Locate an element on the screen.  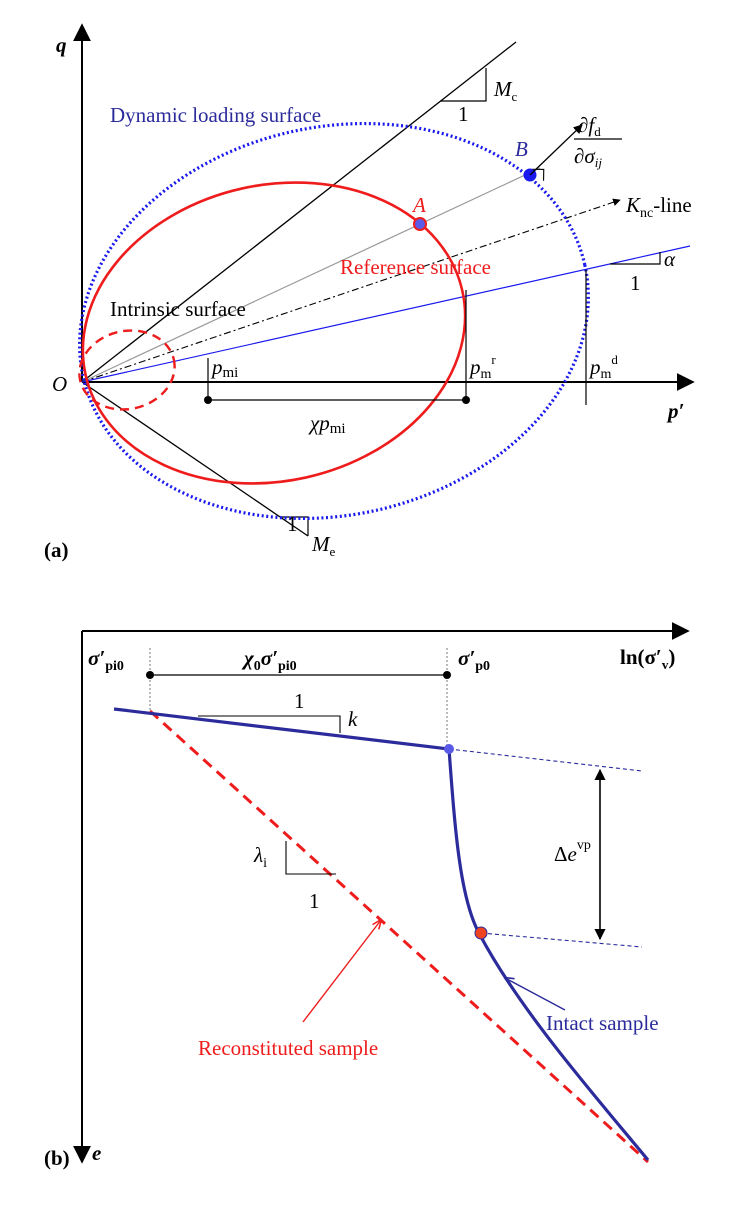
intact-sample-label: Intact sample is located at coordinates (602, 1023).